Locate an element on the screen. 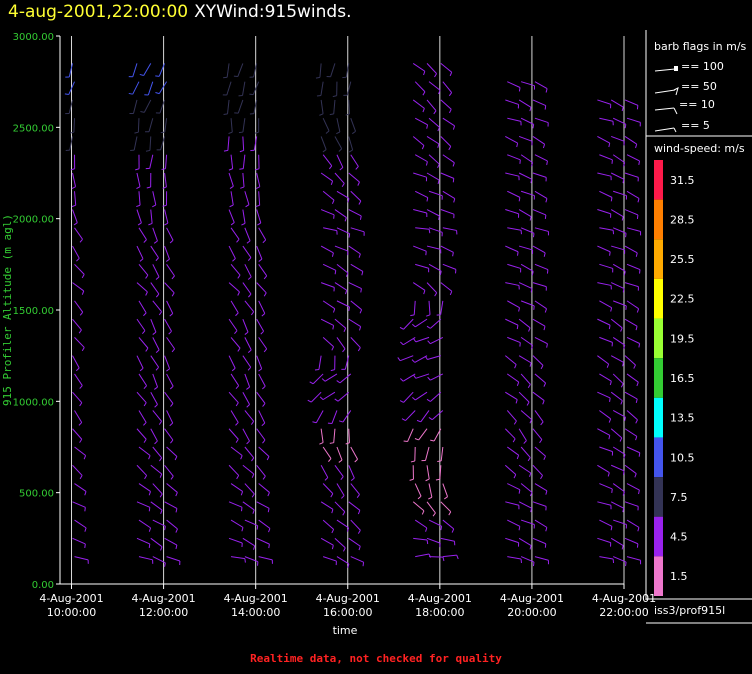  x-tick-date: 4-Aug-2001 is located at coordinates (532, 598).